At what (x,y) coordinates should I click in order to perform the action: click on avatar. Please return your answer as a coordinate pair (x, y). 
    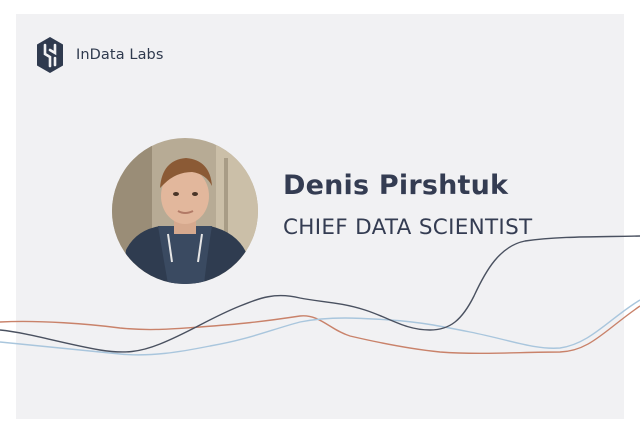
    Looking at the image, I should click on (185, 211).